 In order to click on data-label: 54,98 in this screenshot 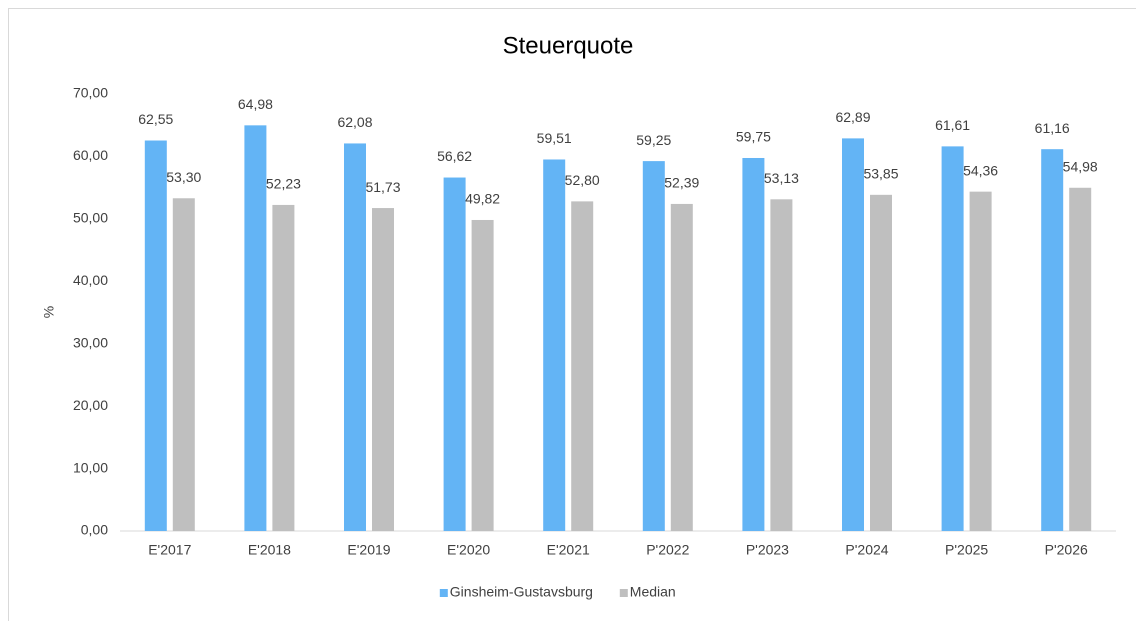, I will do `click(1080, 166)`.